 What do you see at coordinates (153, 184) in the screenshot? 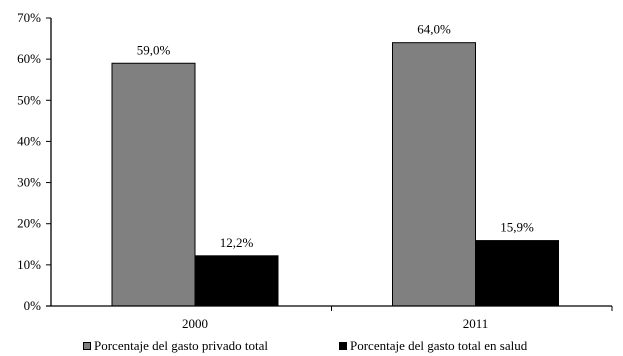
I see `bar-private-spending-2000` at bounding box center [153, 184].